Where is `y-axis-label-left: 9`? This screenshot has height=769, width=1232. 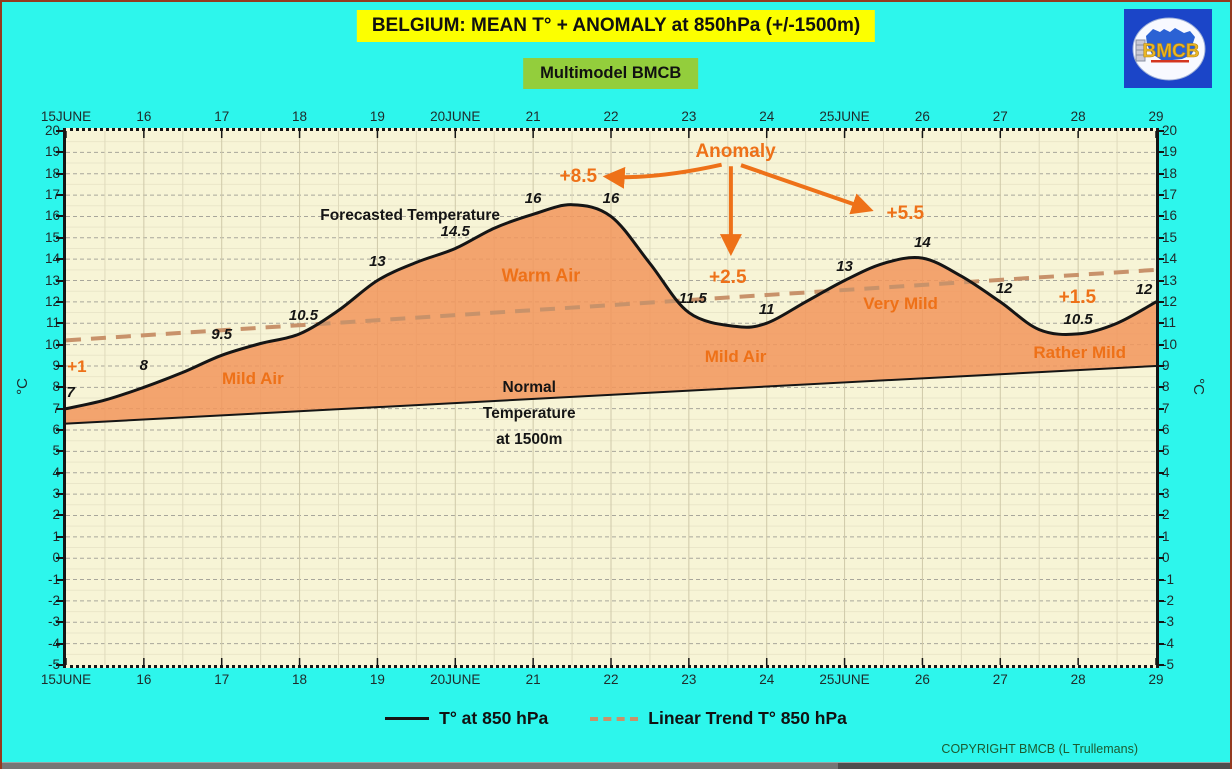
y-axis-label-left: 9 is located at coordinates (38, 365).